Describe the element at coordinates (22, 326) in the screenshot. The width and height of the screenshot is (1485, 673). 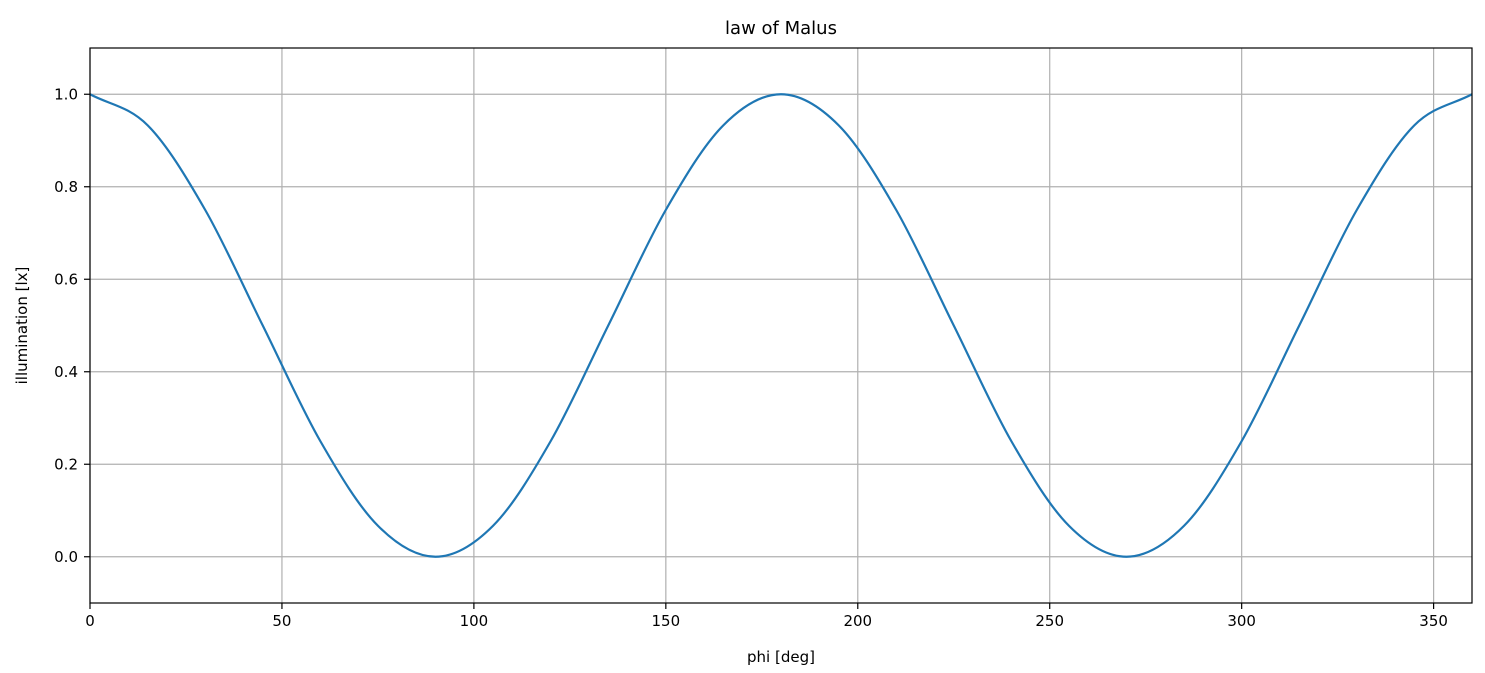
I see `y-axis-label: illumination [lx]` at that location.